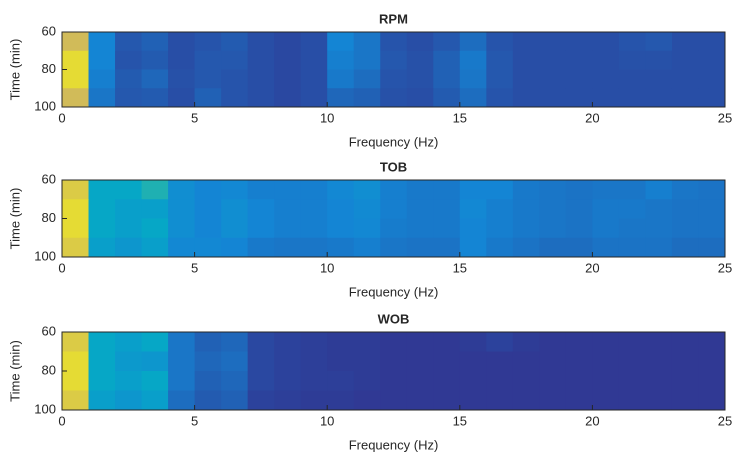  What do you see at coordinates (725, 117) in the screenshot?
I see `x-tick-label: 25` at bounding box center [725, 117].